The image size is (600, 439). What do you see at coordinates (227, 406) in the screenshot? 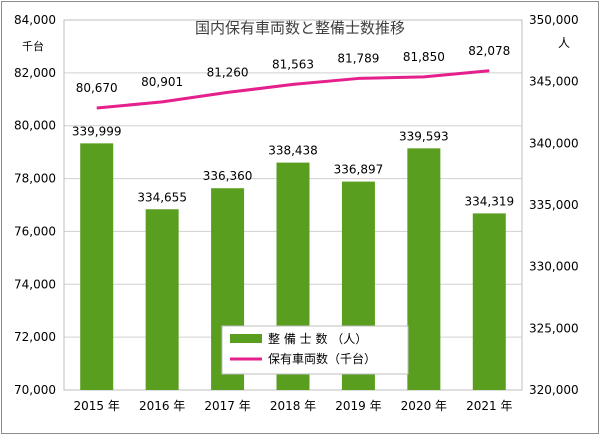
I see `x-tick-label: 2017 年` at bounding box center [227, 406].